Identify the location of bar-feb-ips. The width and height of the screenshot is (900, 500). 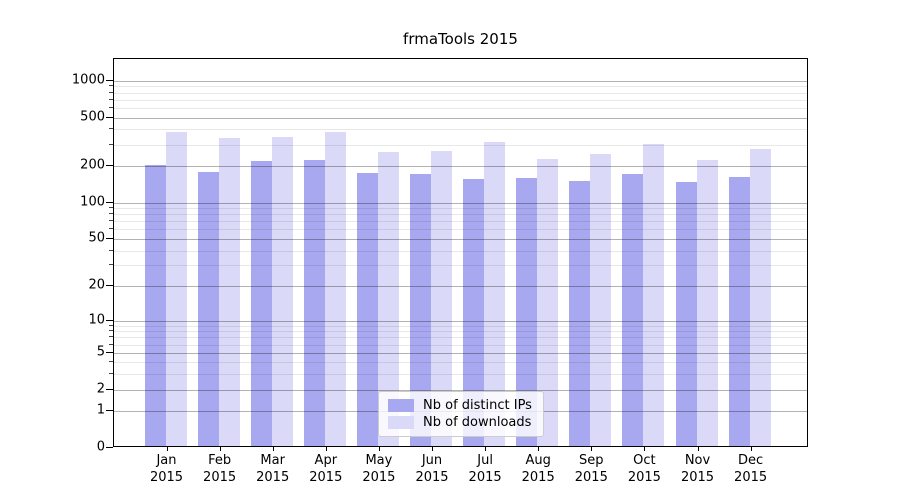
(208, 309).